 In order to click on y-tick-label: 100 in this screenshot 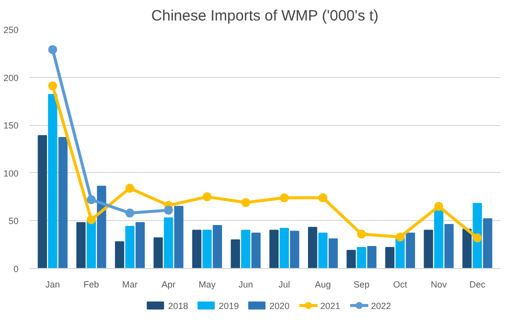, I will do `click(11, 173)`.